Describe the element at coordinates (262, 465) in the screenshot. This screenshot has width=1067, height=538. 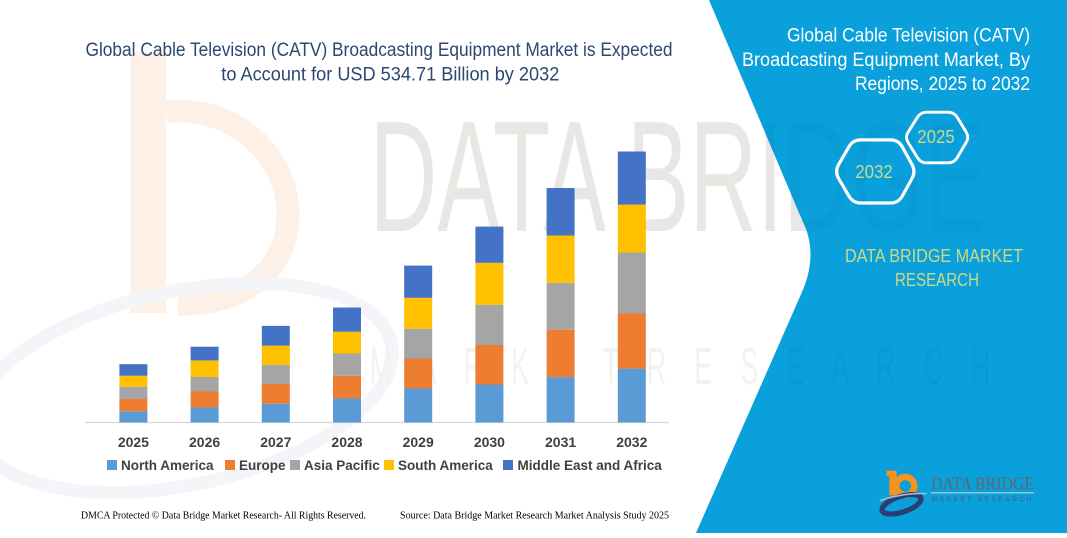
I see `svg-text: Europe` at that location.